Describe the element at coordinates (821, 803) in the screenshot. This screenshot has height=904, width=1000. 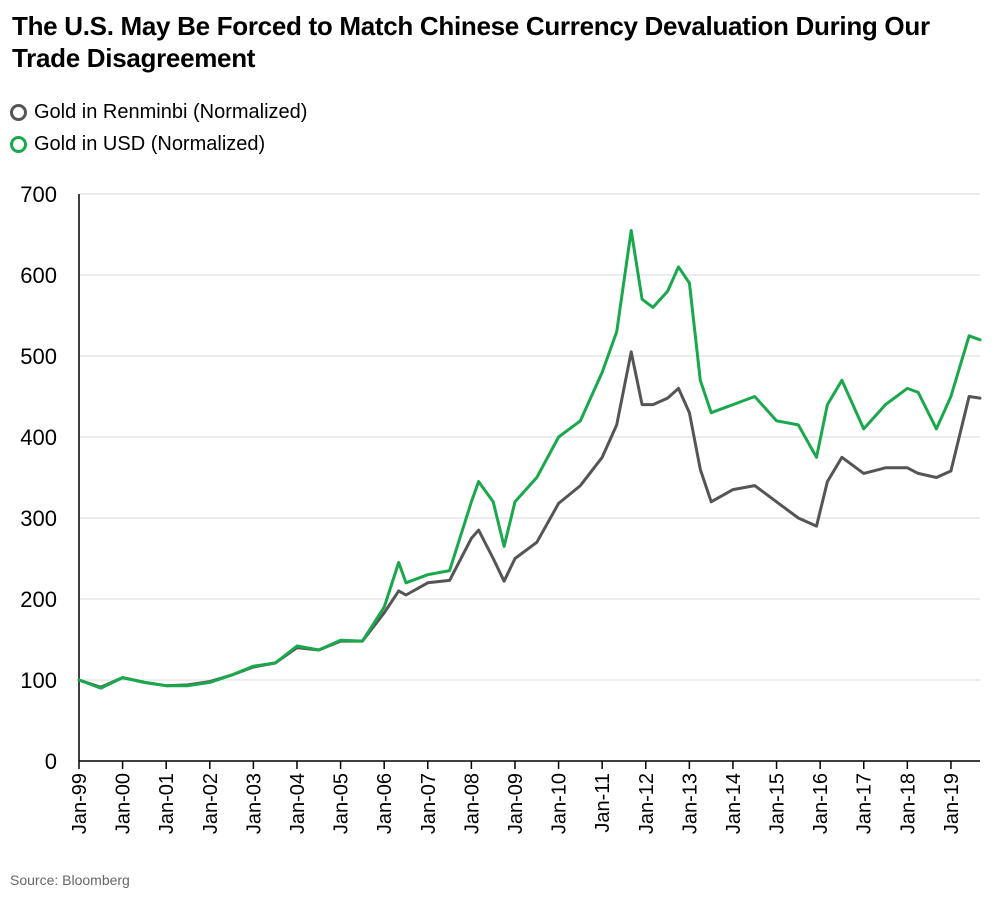
I see `x-tick-label: Jan-16` at that location.